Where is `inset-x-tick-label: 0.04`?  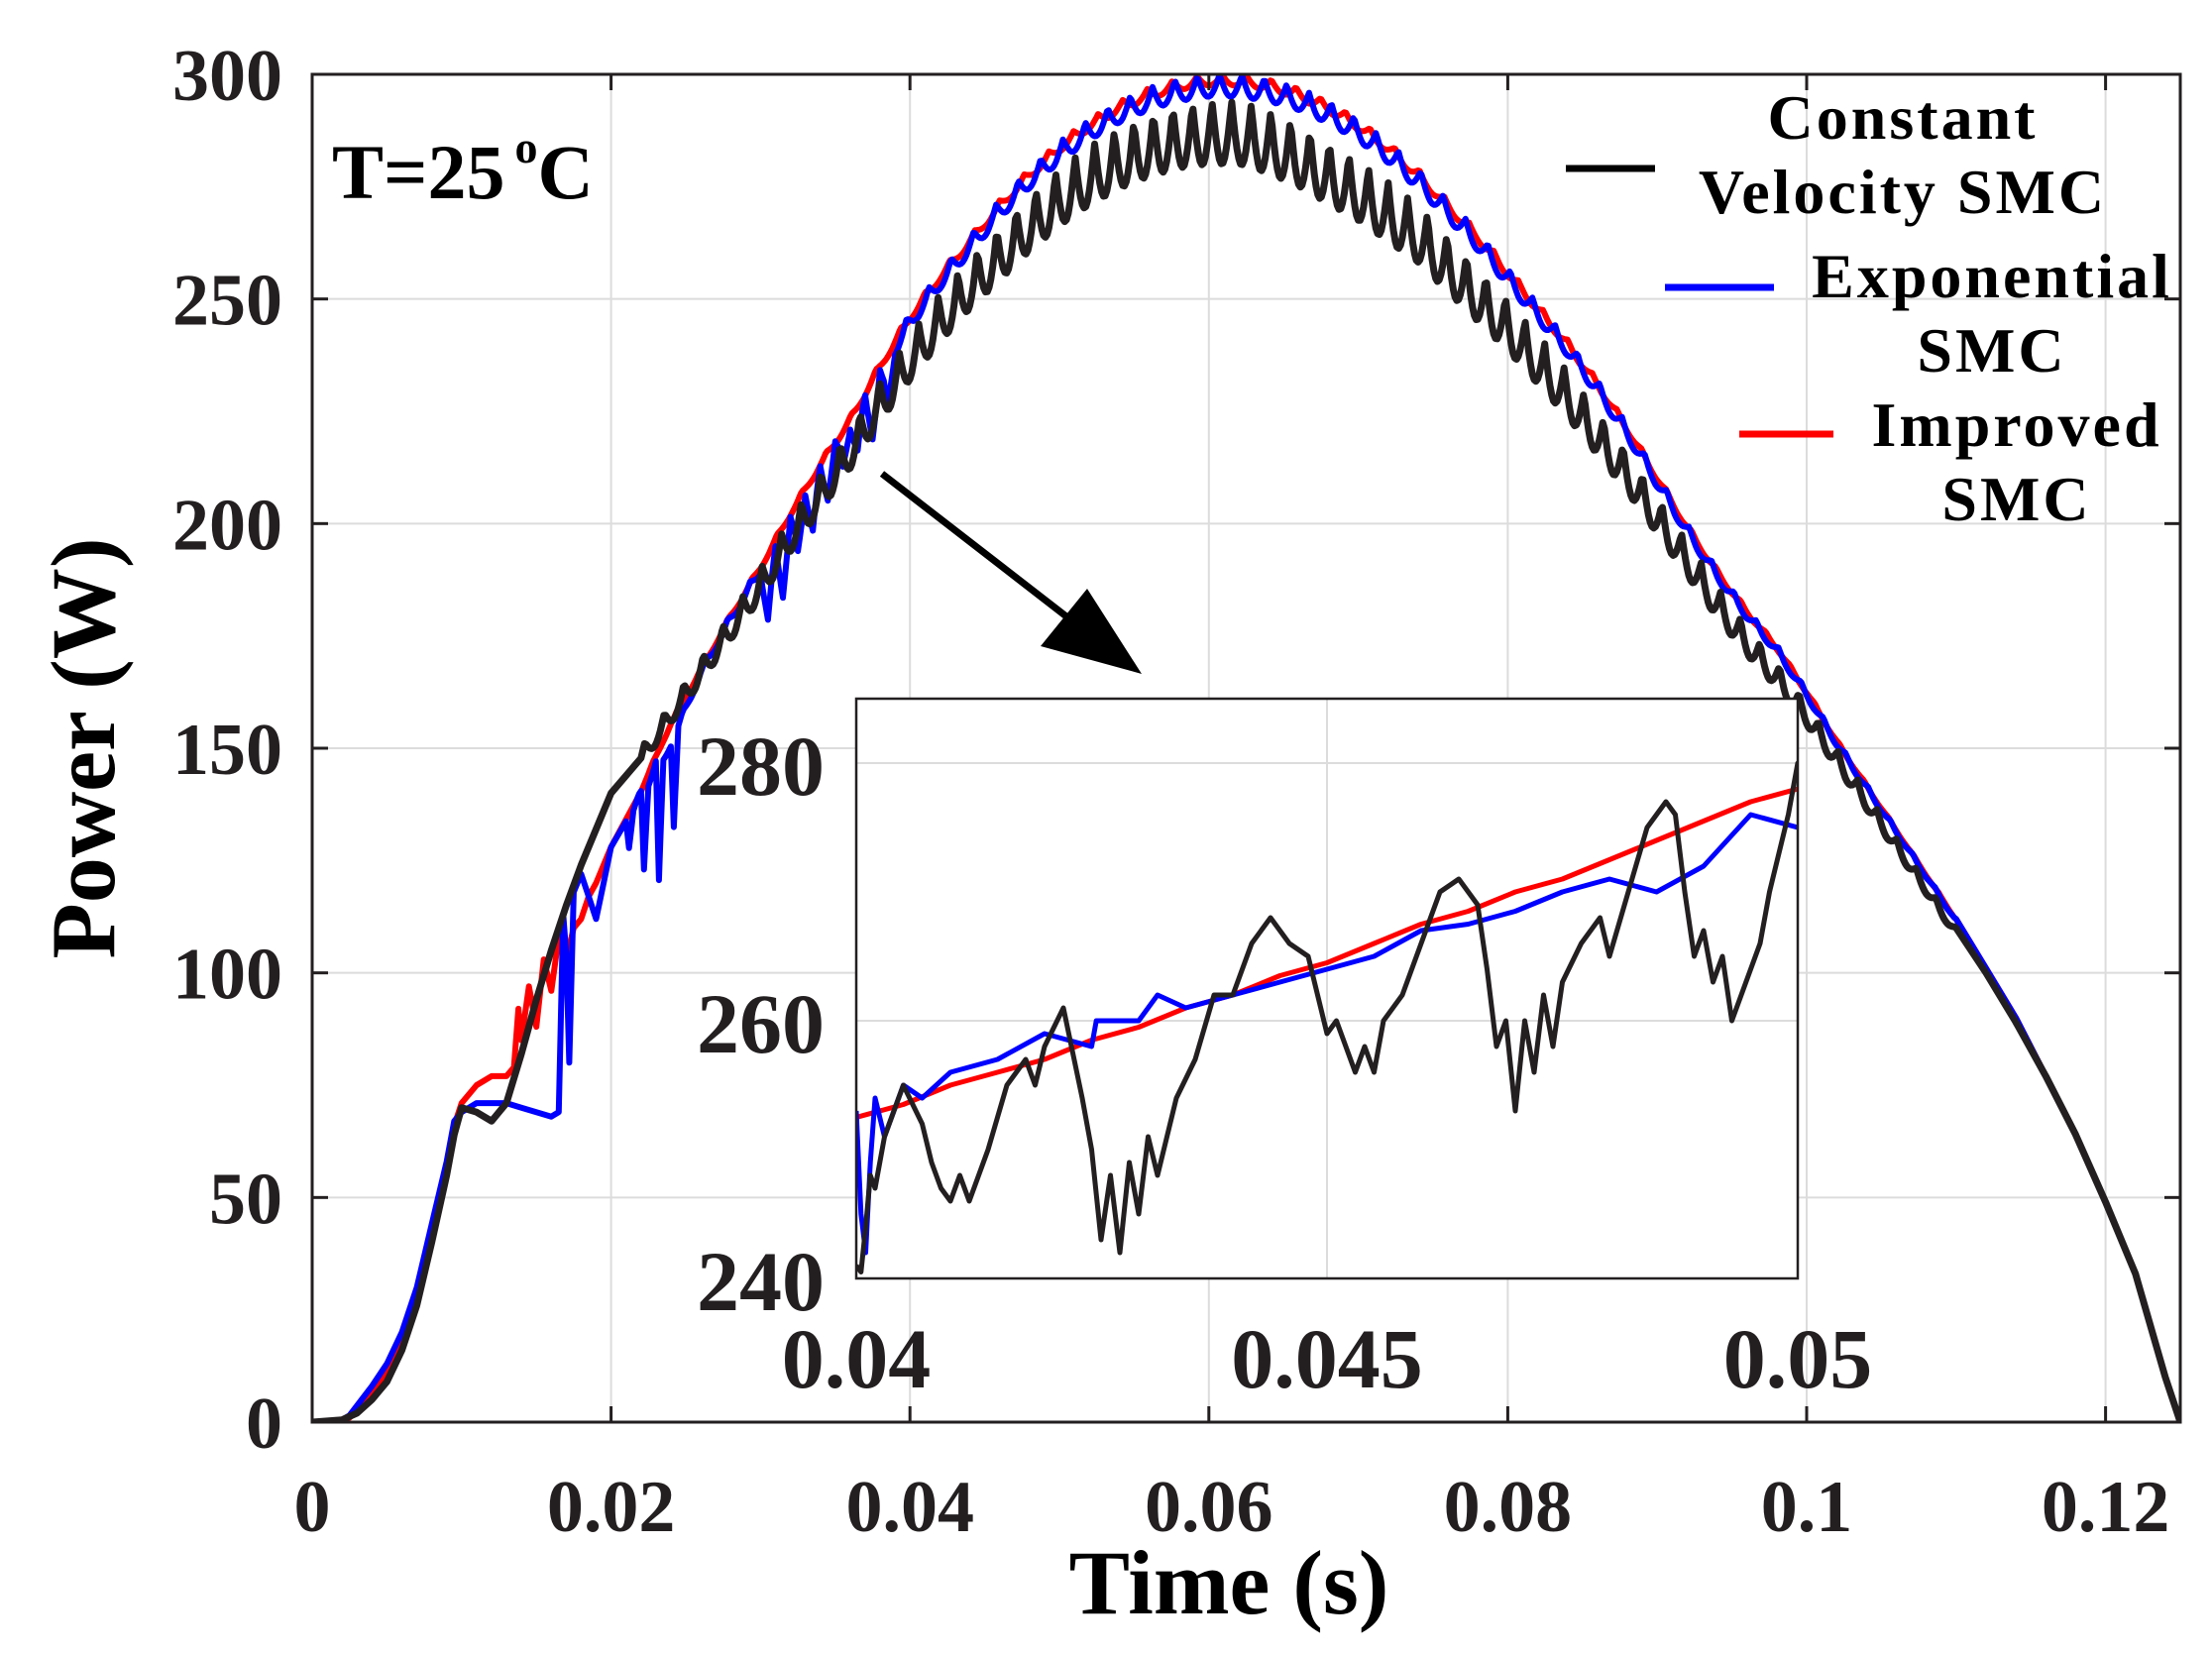
inset-x-tick-label: 0.04 is located at coordinates (857, 1358).